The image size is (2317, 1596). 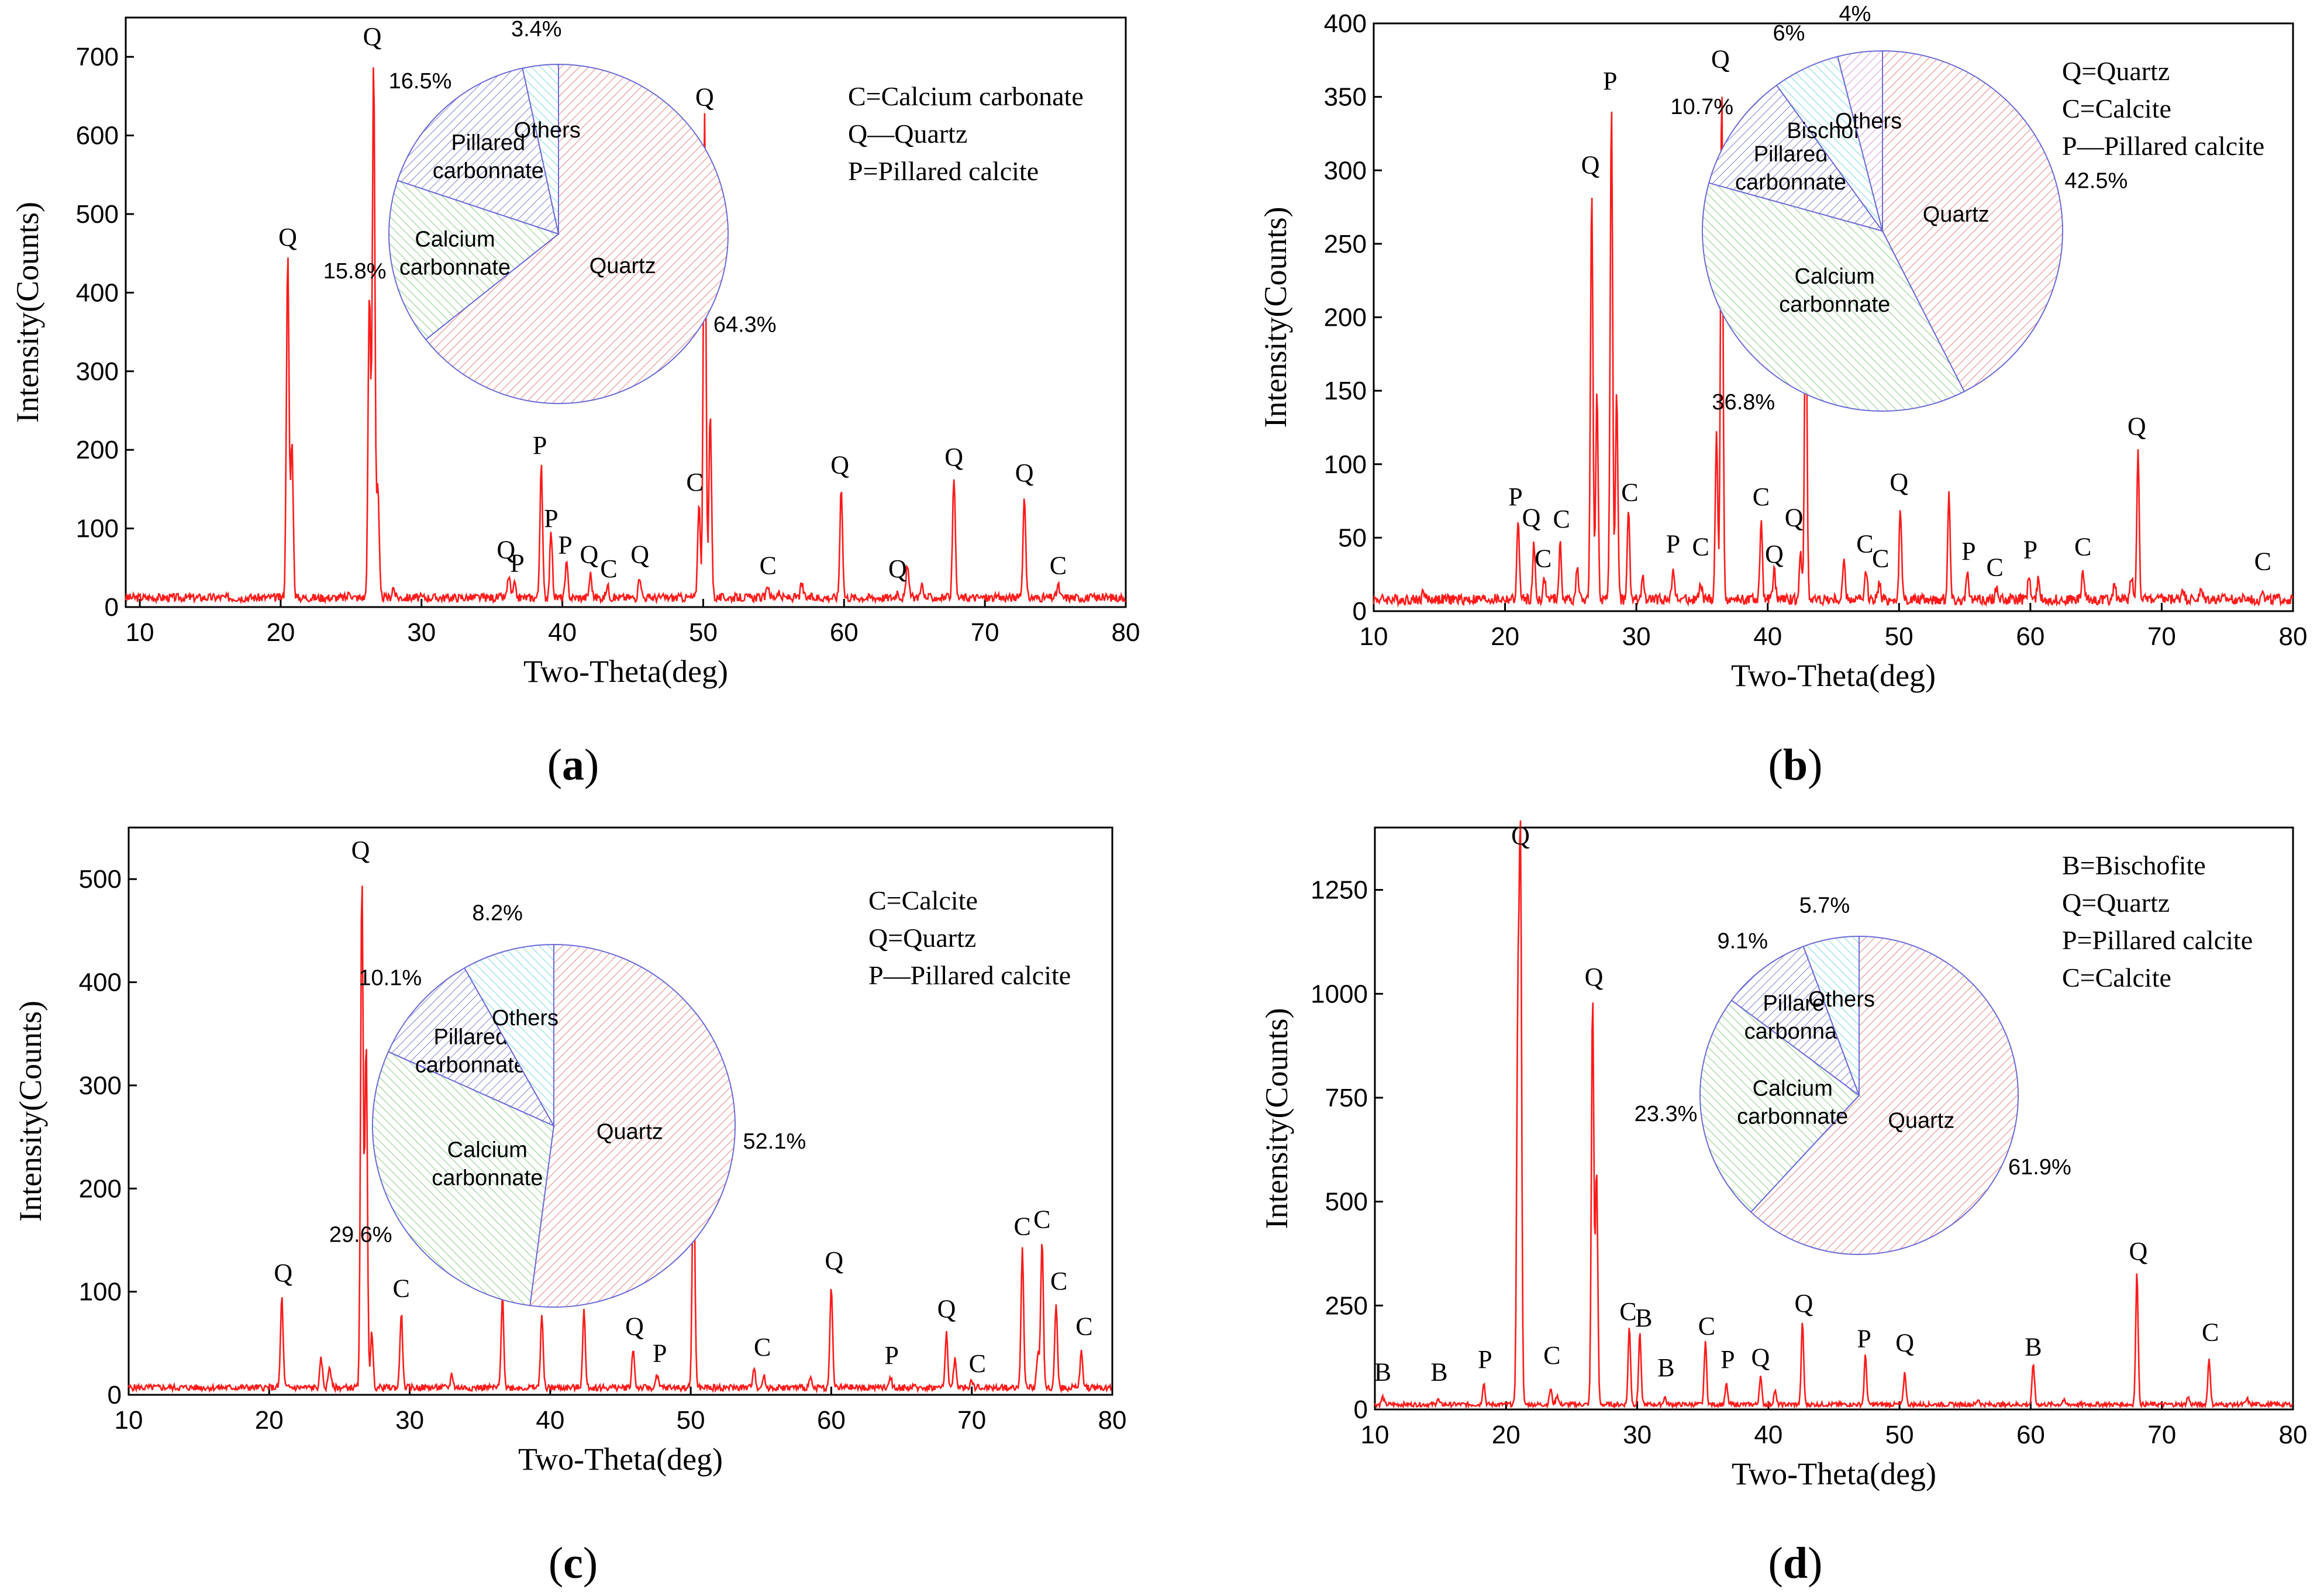 What do you see at coordinates (1666, 1114) in the screenshot?
I see `pie-slice-percent: 23.3%` at bounding box center [1666, 1114].